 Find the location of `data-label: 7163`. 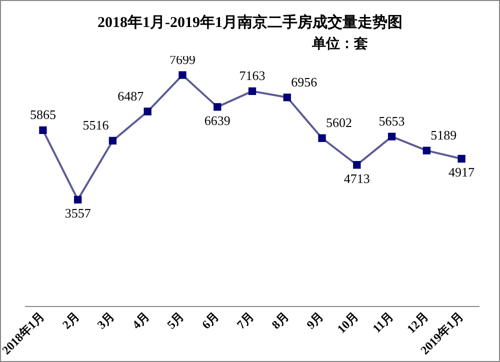

data-label: 7163 is located at coordinates (252, 76).